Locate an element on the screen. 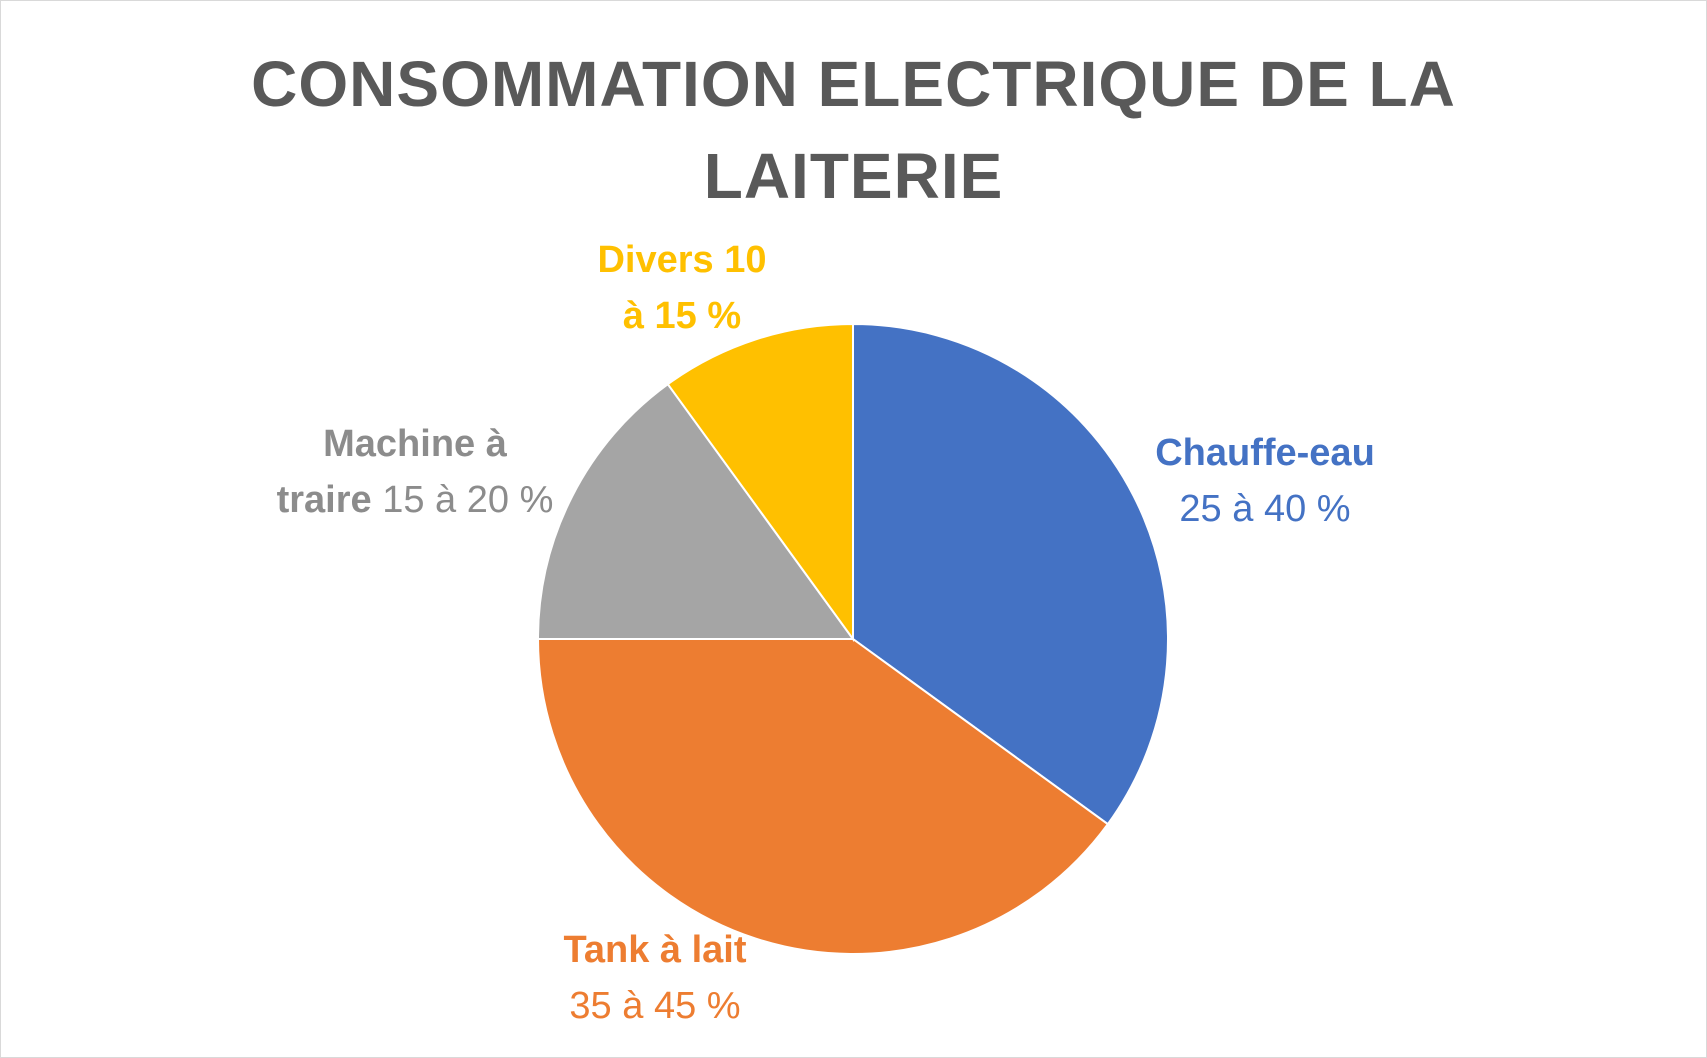 Image resolution: width=1707 pixels, height=1058 pixels. chart-title-line-1: CONSOMMATION ELECTRIQUE DE LA is located at coordinates (853, 84).